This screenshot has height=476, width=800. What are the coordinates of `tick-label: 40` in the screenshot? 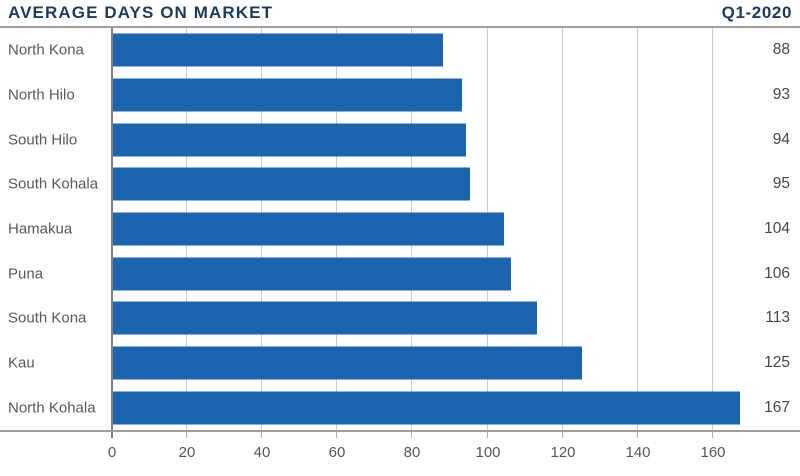 It's located at (262, 452).